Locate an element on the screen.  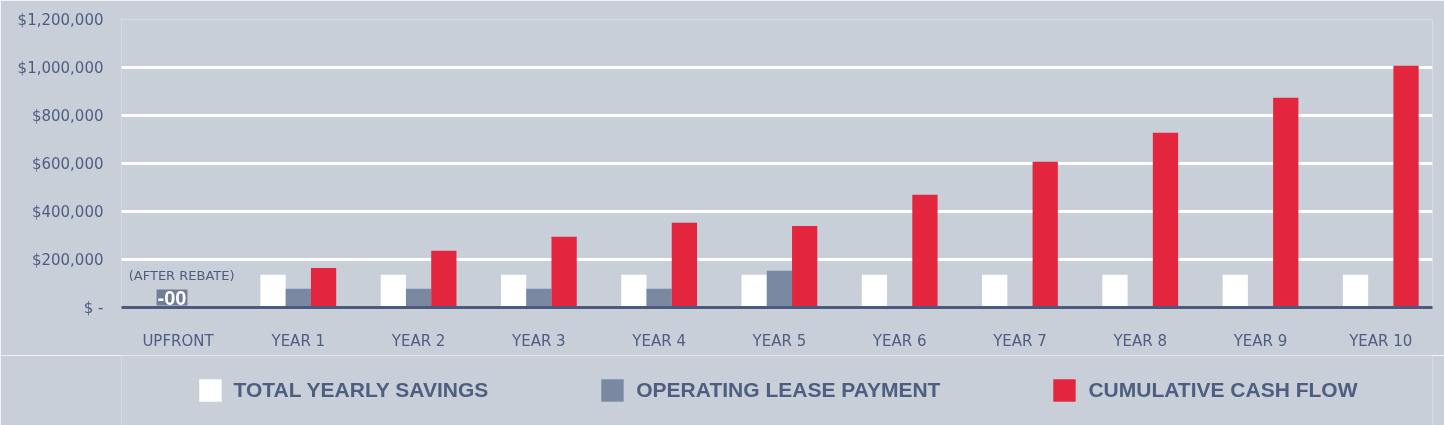
x-tick-label: UPFRONT is located at coordinates (178, 340).